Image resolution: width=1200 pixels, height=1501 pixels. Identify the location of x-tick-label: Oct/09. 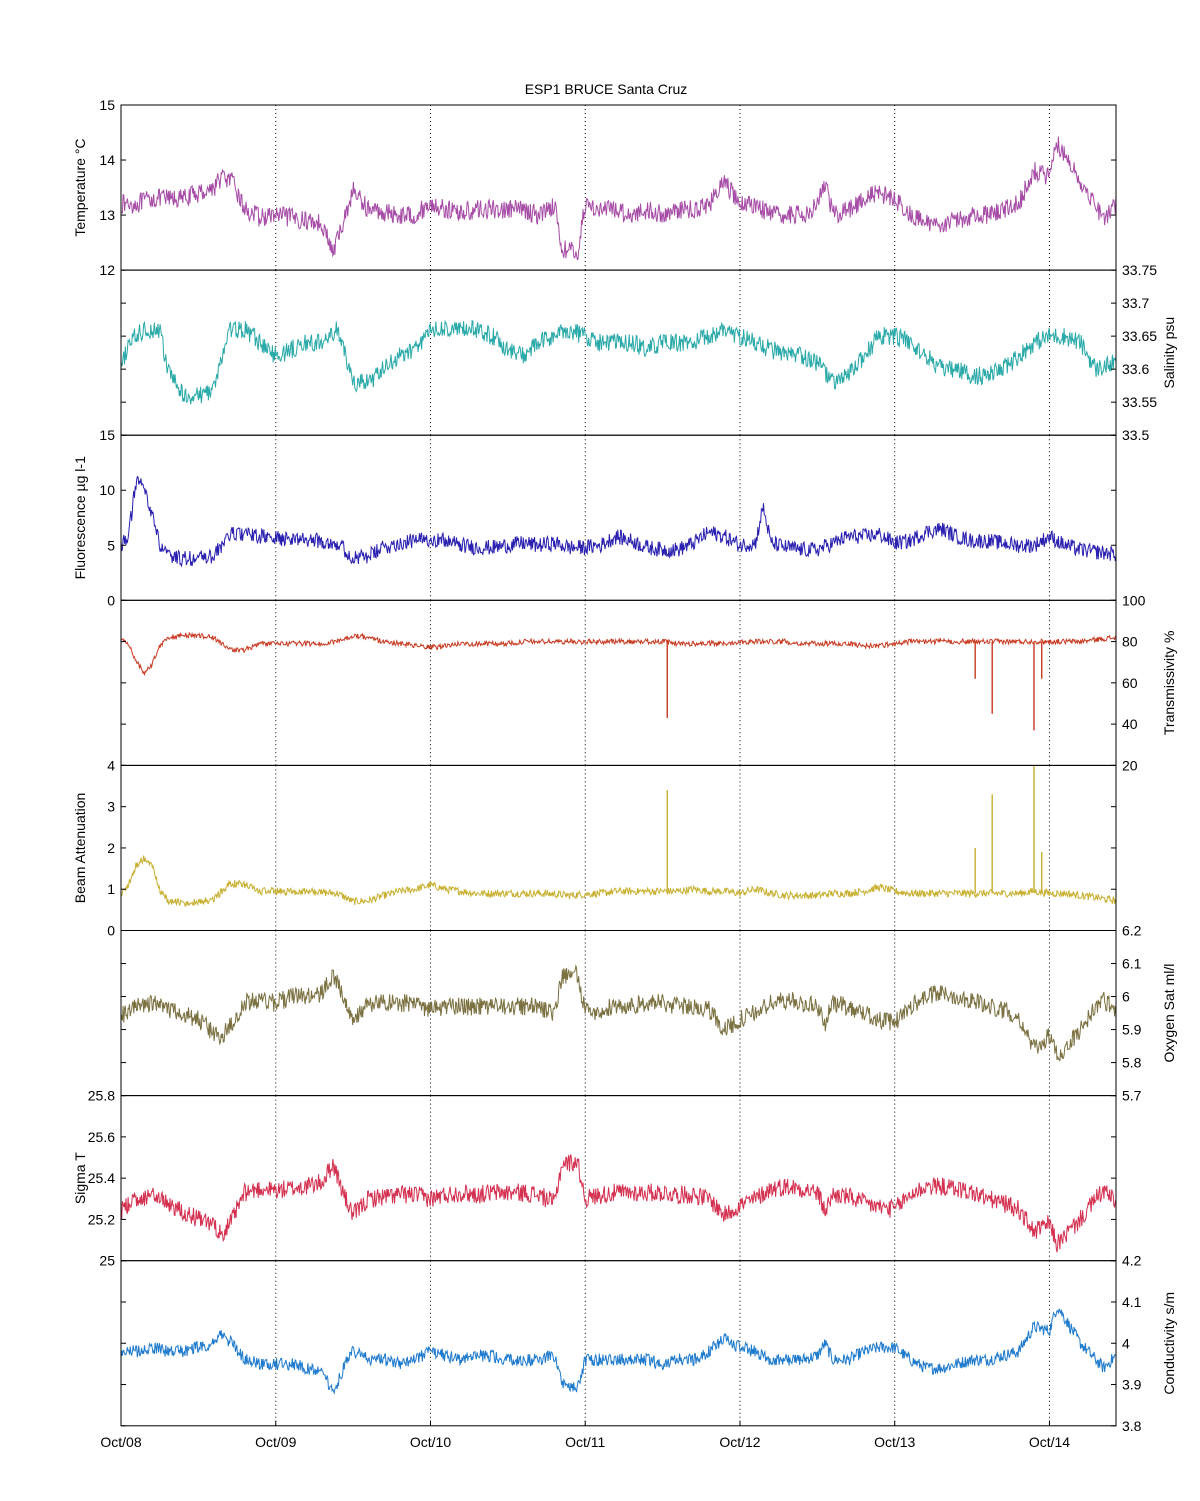
(275, 1442).